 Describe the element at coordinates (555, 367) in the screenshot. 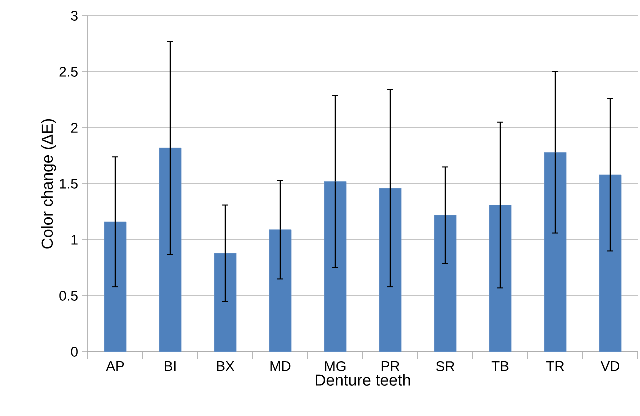

I see `x-tick-label: TR` at that location.